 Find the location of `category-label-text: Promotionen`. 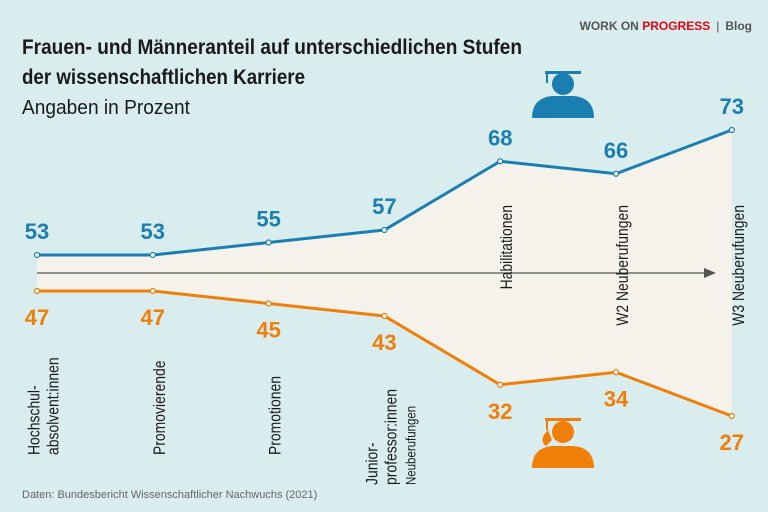

category-label-text: Promotionen is located at coordinates (275, 415).